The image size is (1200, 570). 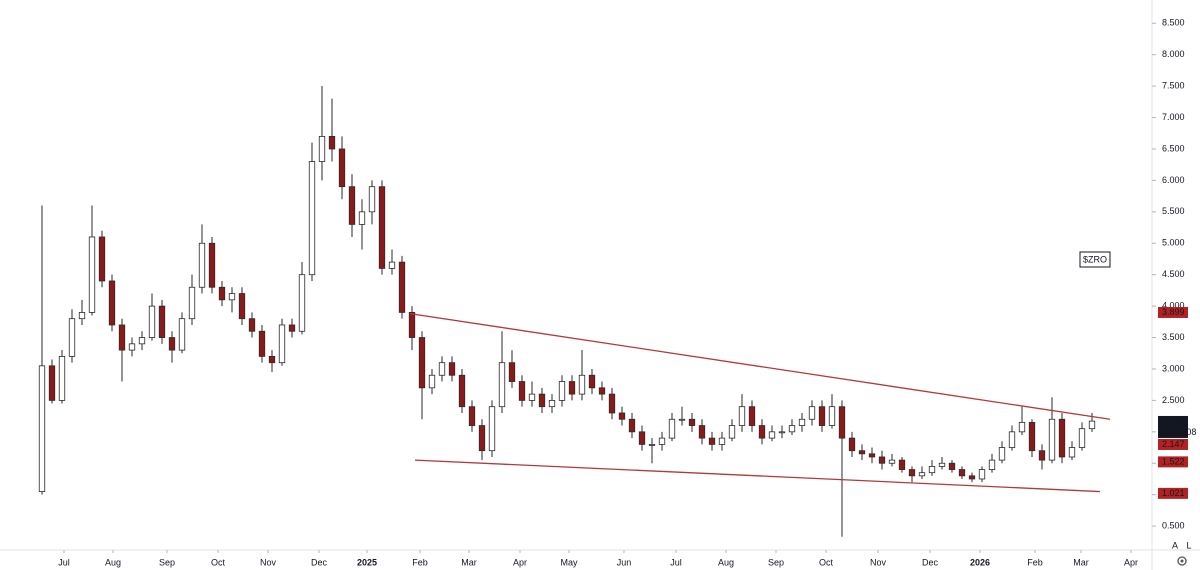 I want to click on symbol-text: $ZRO, so click(x=1095, y=259).